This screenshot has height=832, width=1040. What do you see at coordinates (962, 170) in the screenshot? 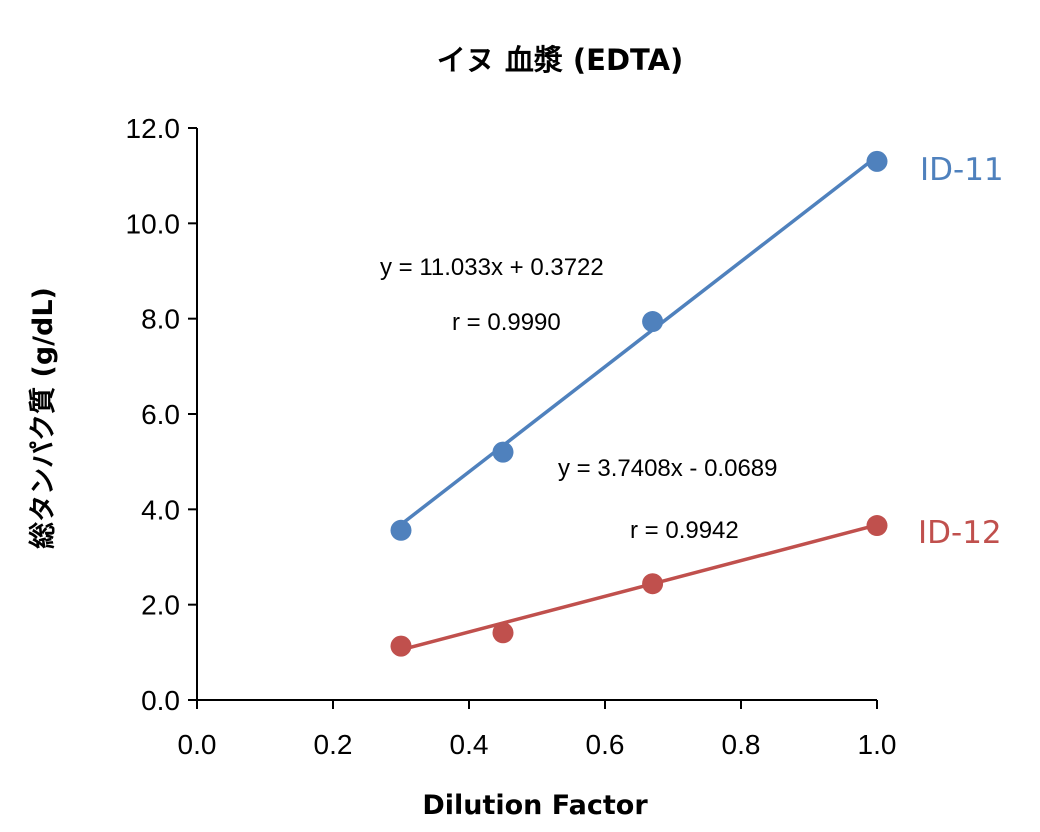
I see `series-label-id-11: ID-11` at bounding box center [962, 170].